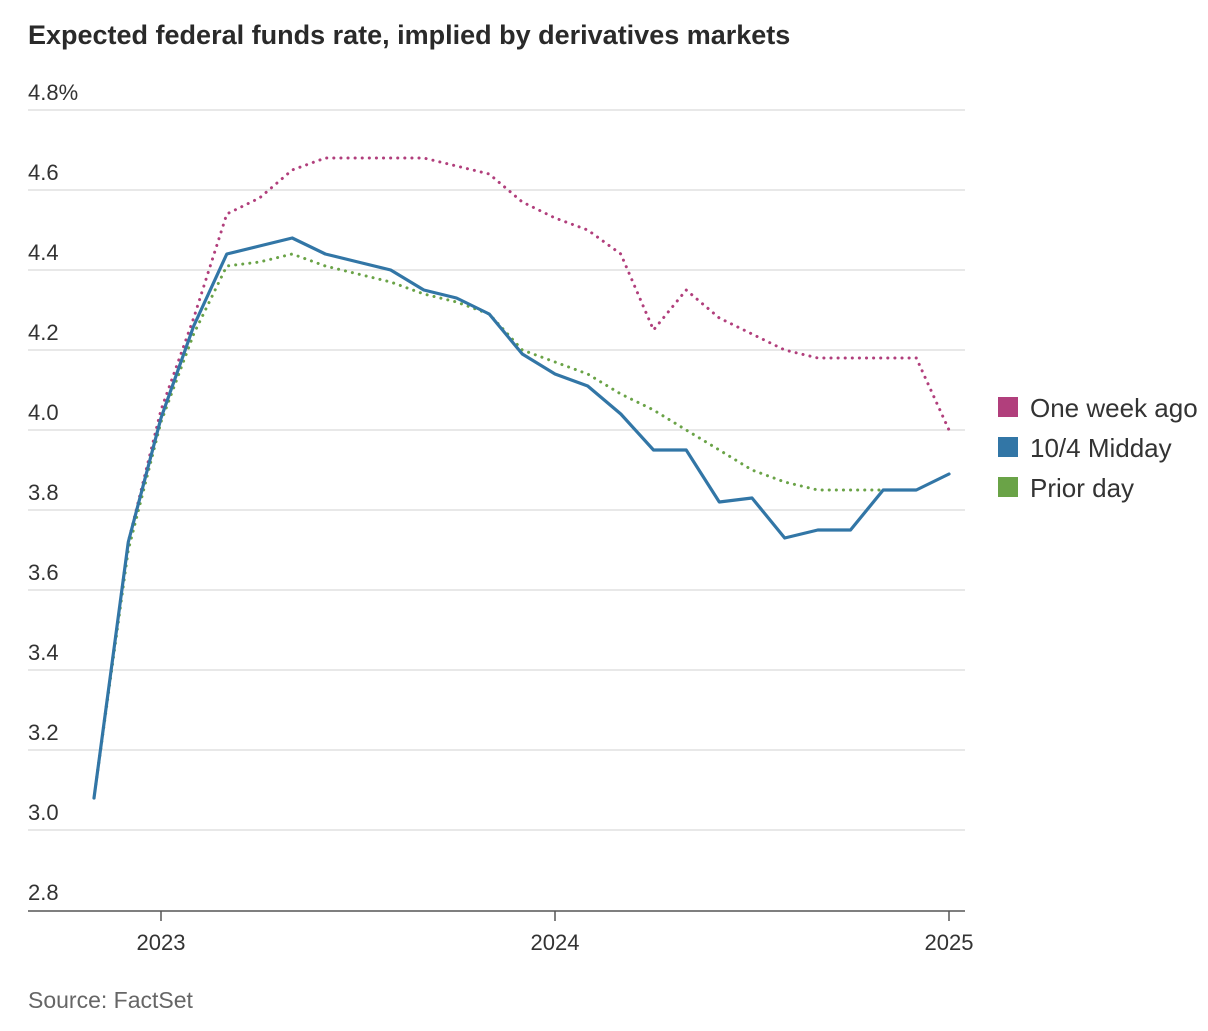  What do you see at coordinates (1114, 408) in the screenshot?
I see `legend-label: One week ago` at bounding box center [1114, 408].